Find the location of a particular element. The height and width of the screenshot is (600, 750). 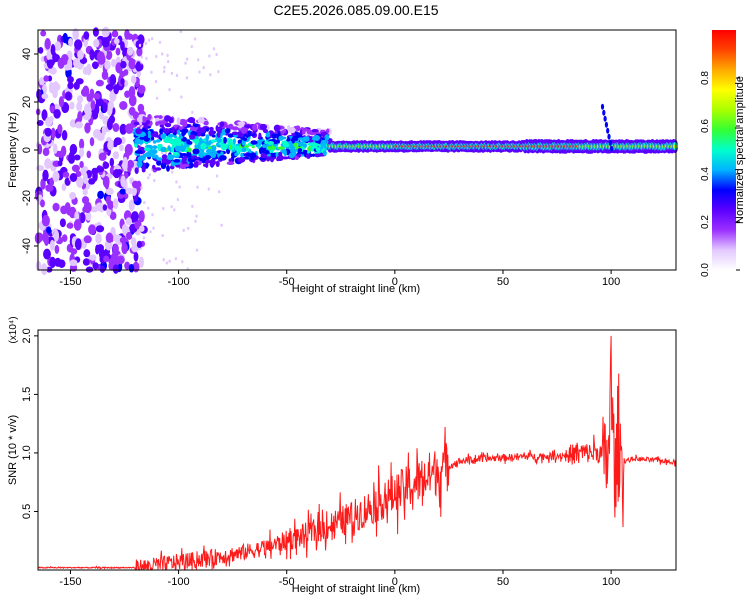

snr-x-tick-label: 50 is located at coordinates (503, 582).